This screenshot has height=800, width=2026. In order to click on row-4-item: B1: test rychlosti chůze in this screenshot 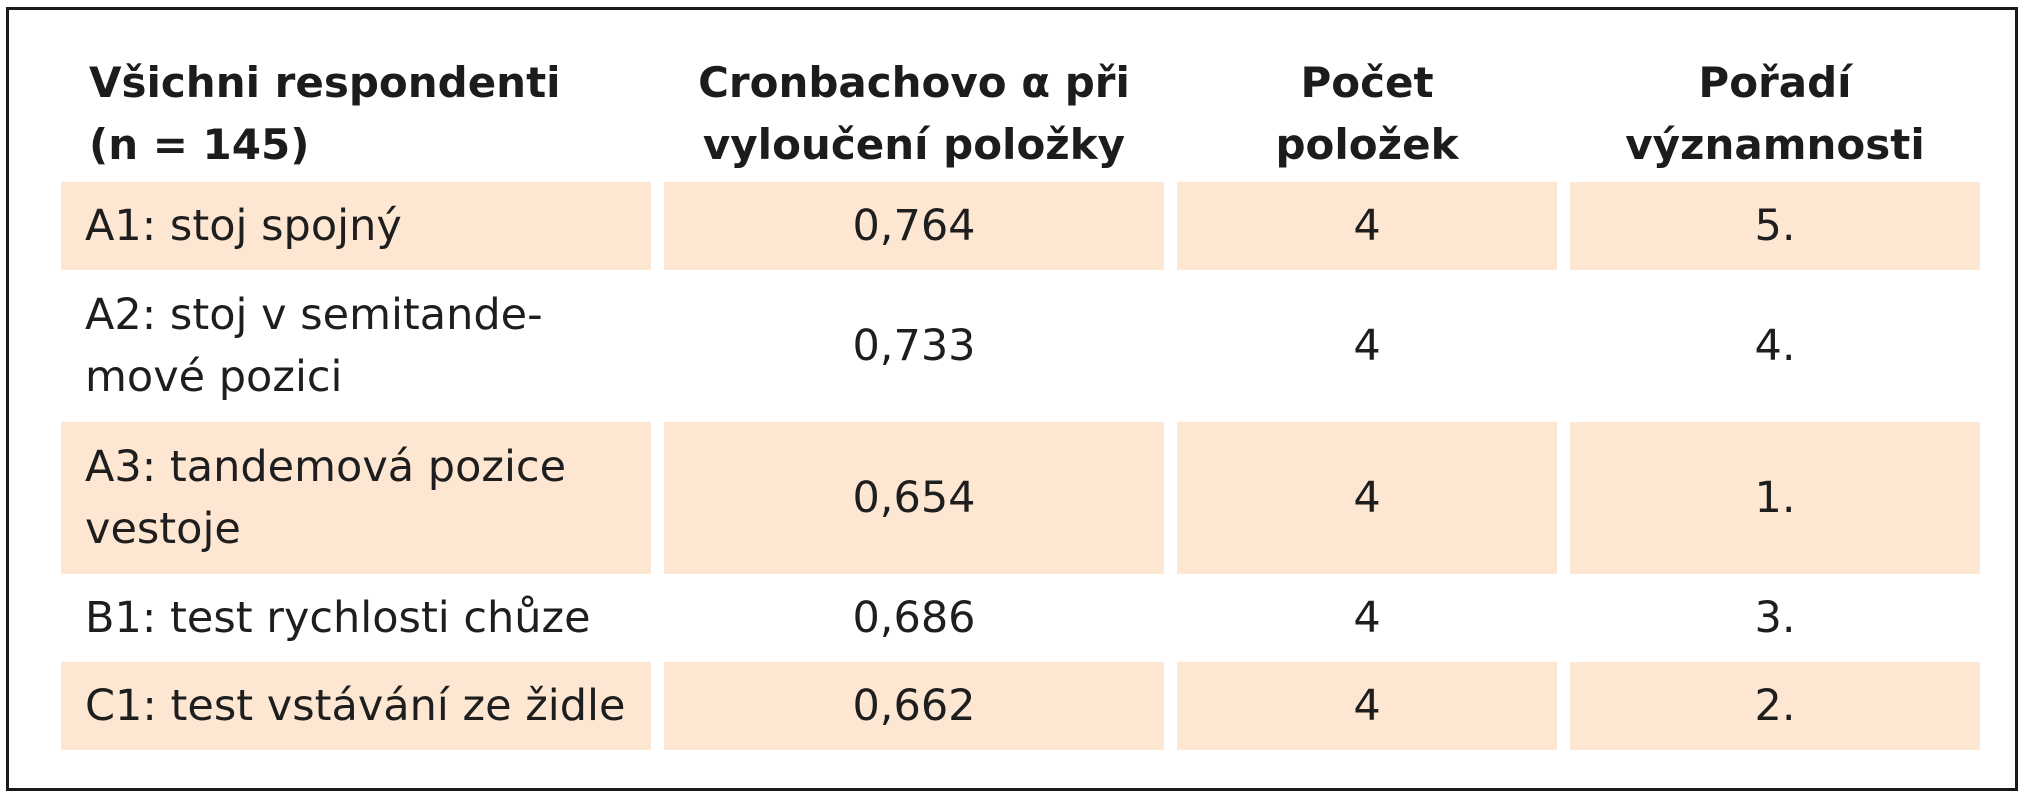, I will do `click(356, 618)`.